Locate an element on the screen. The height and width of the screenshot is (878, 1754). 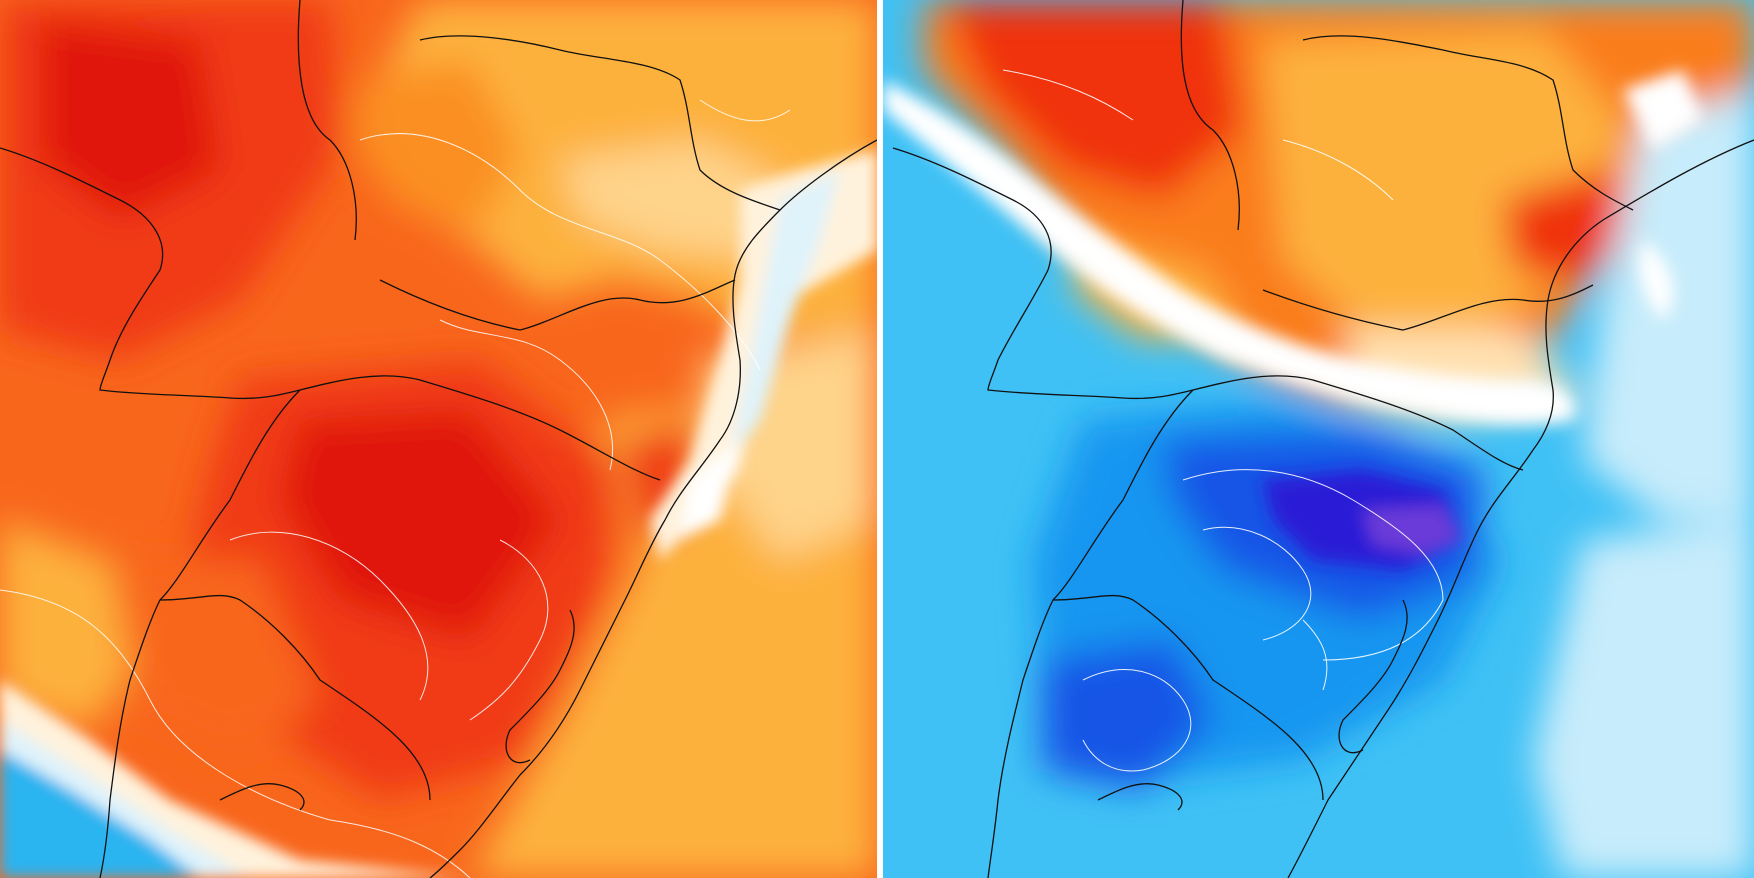
right-state-border-f is located at coordinates (1090, 633).